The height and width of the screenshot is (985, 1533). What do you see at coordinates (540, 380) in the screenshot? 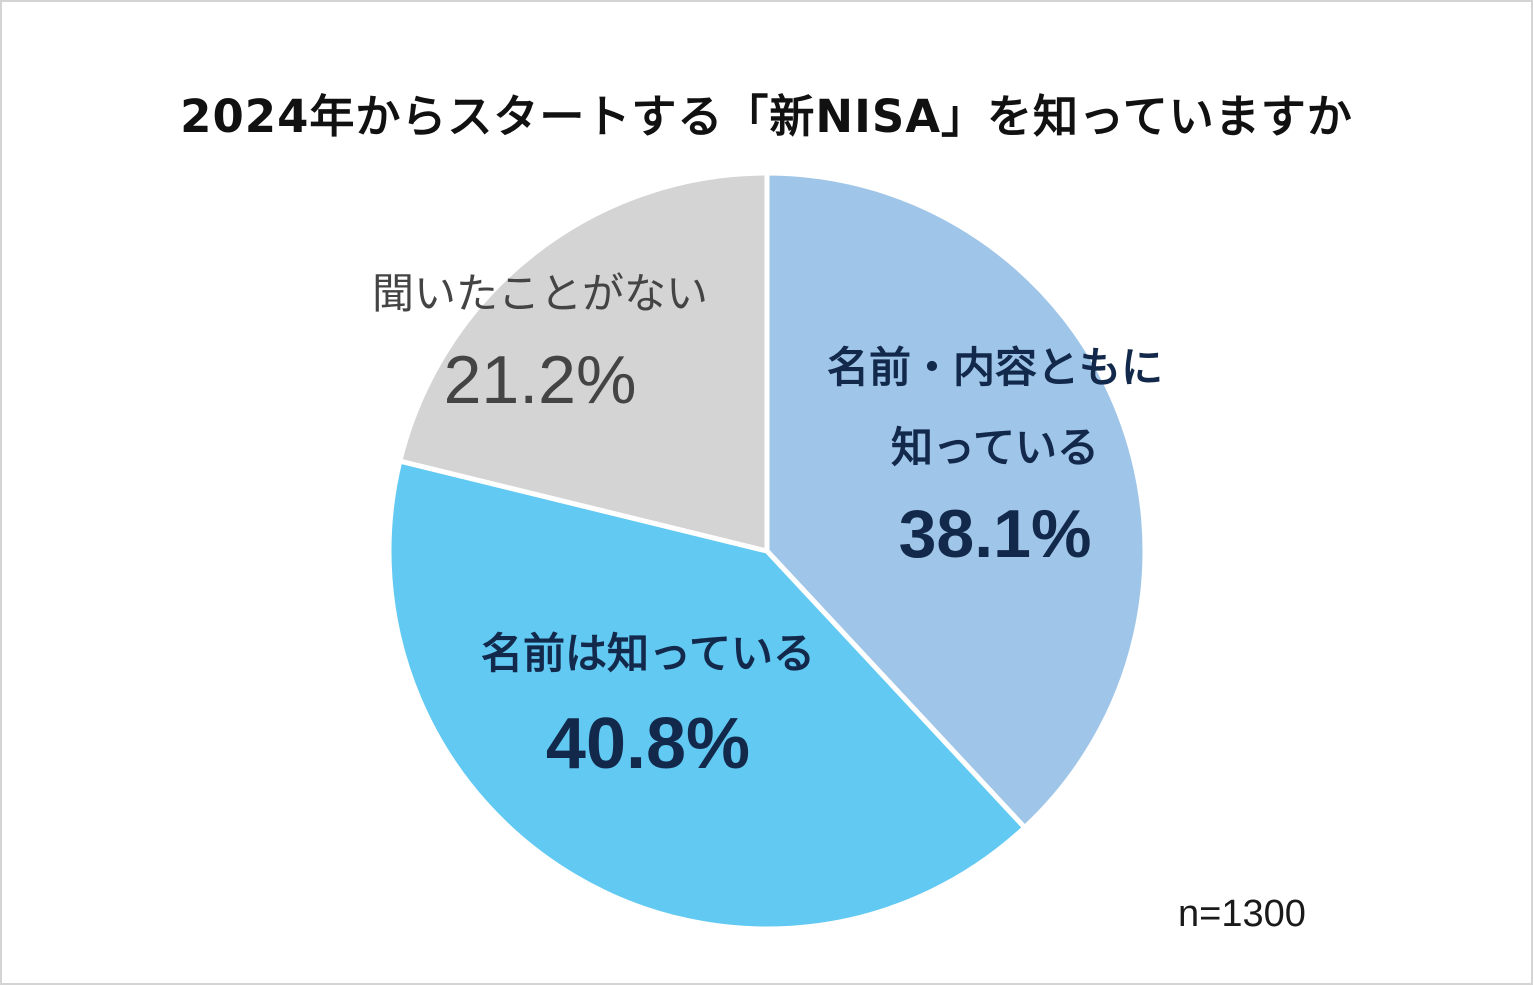
I see `slice-value-3: 21.2%` at bounding box center [540, 380].